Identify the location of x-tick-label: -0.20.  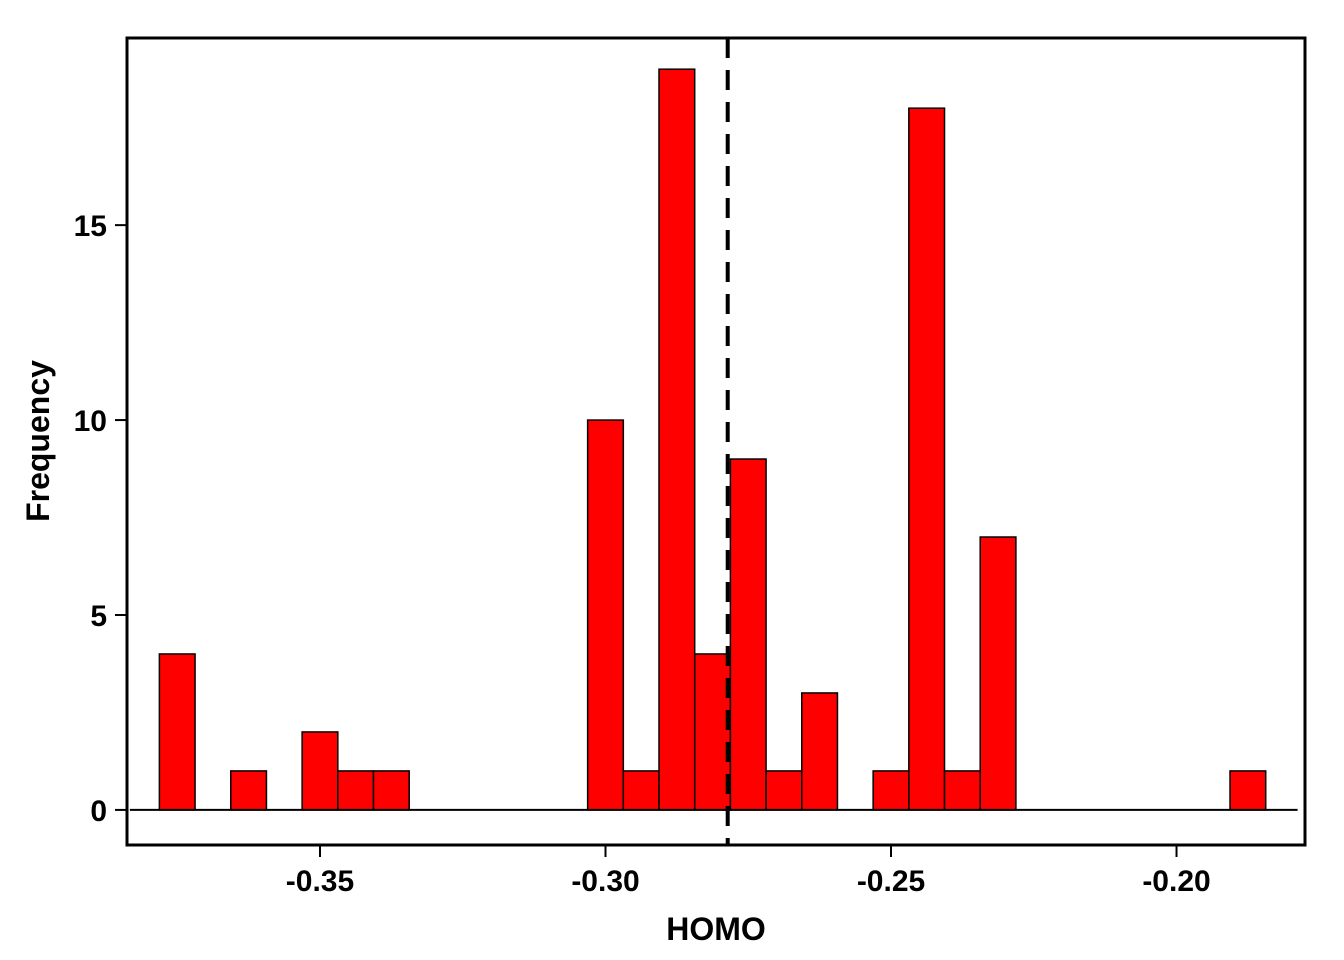
(1176, 881).